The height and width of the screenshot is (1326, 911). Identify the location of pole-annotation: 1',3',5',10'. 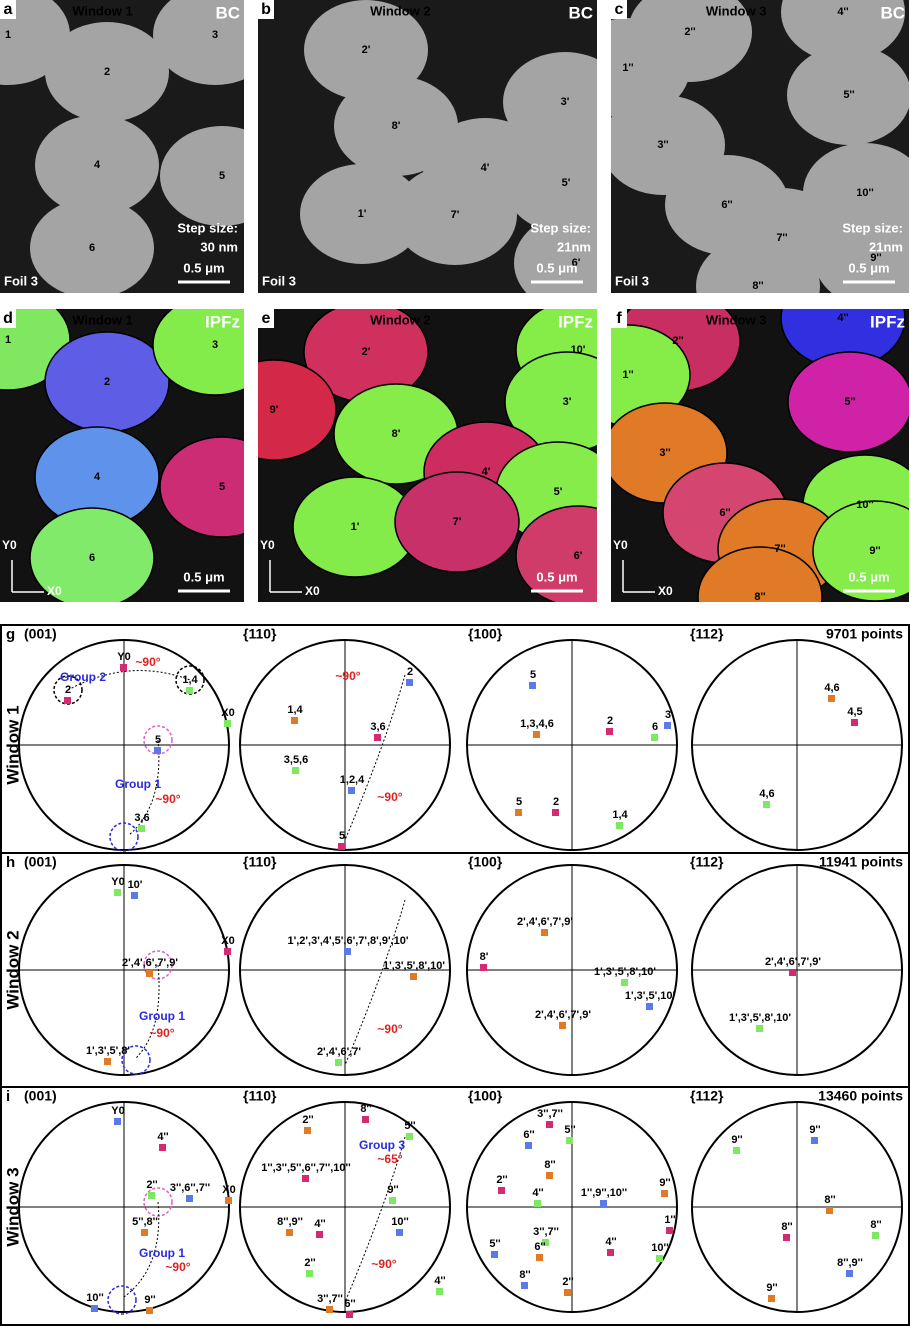
(650, 996).